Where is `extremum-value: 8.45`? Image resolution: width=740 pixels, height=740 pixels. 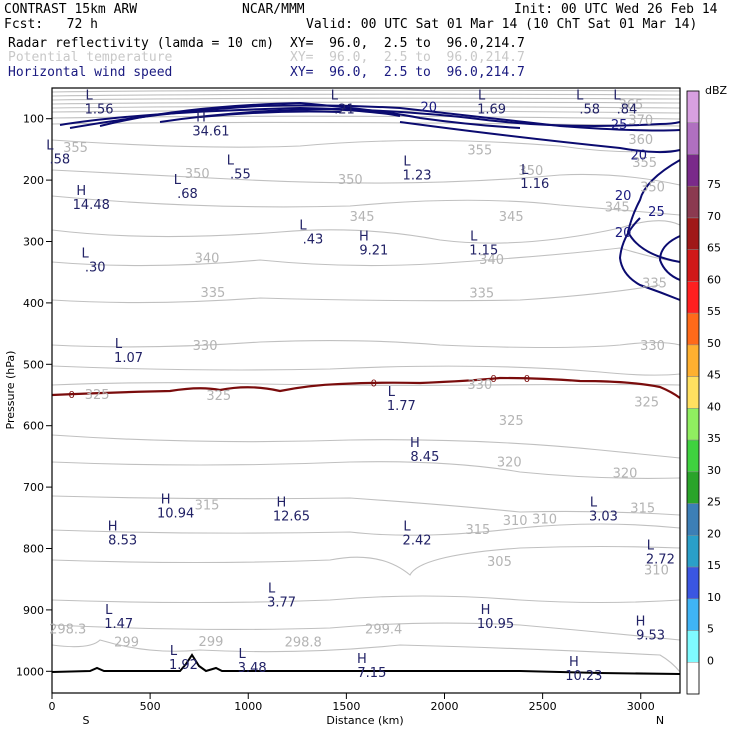 extremum-value: 8.45 is located at coordinates (424, 457).